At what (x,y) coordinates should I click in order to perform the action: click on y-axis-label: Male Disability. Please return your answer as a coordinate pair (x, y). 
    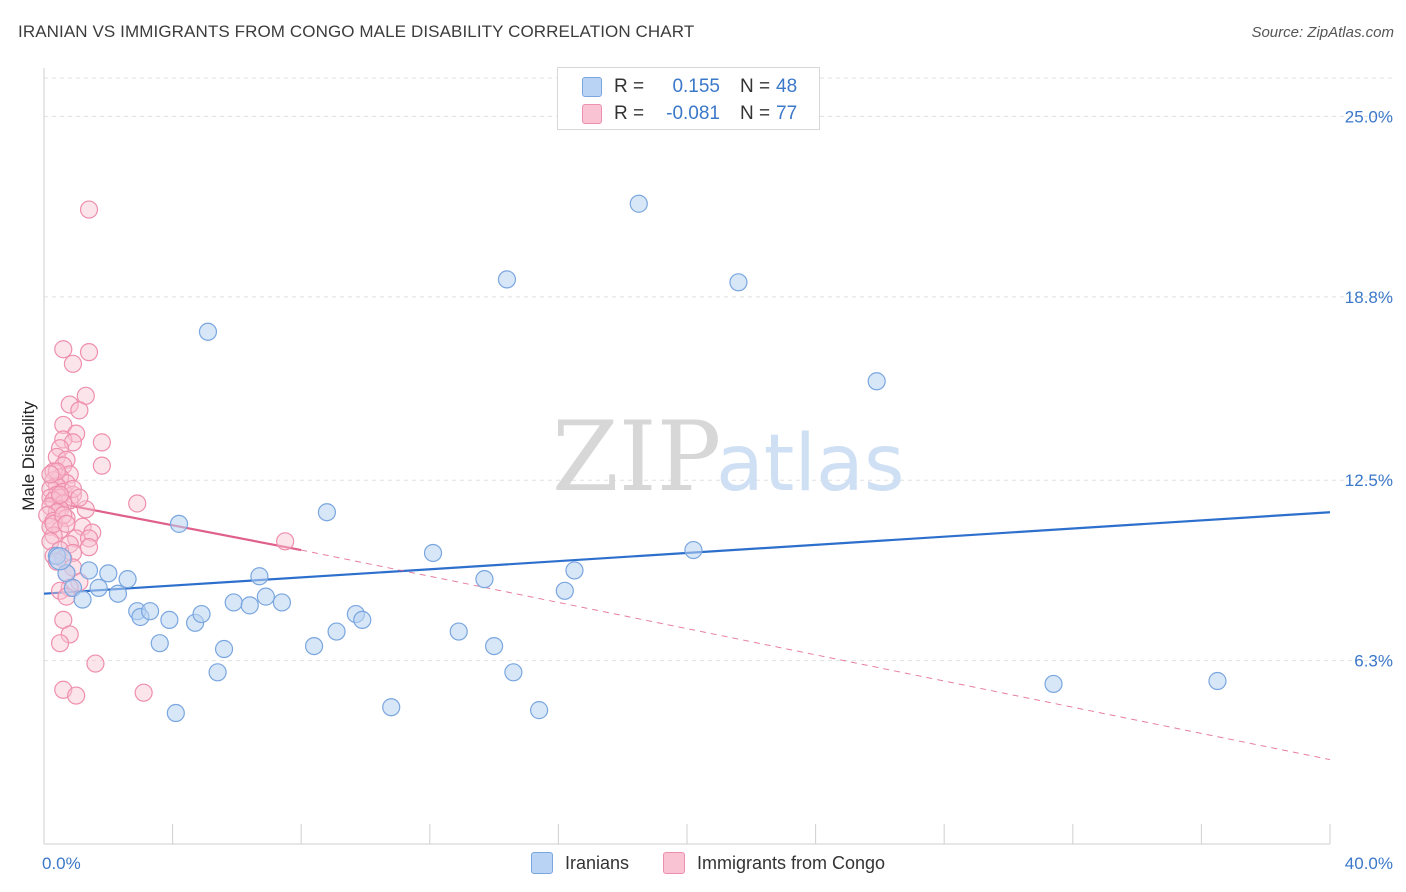
    Looking at the image, I should click on (28, 456).